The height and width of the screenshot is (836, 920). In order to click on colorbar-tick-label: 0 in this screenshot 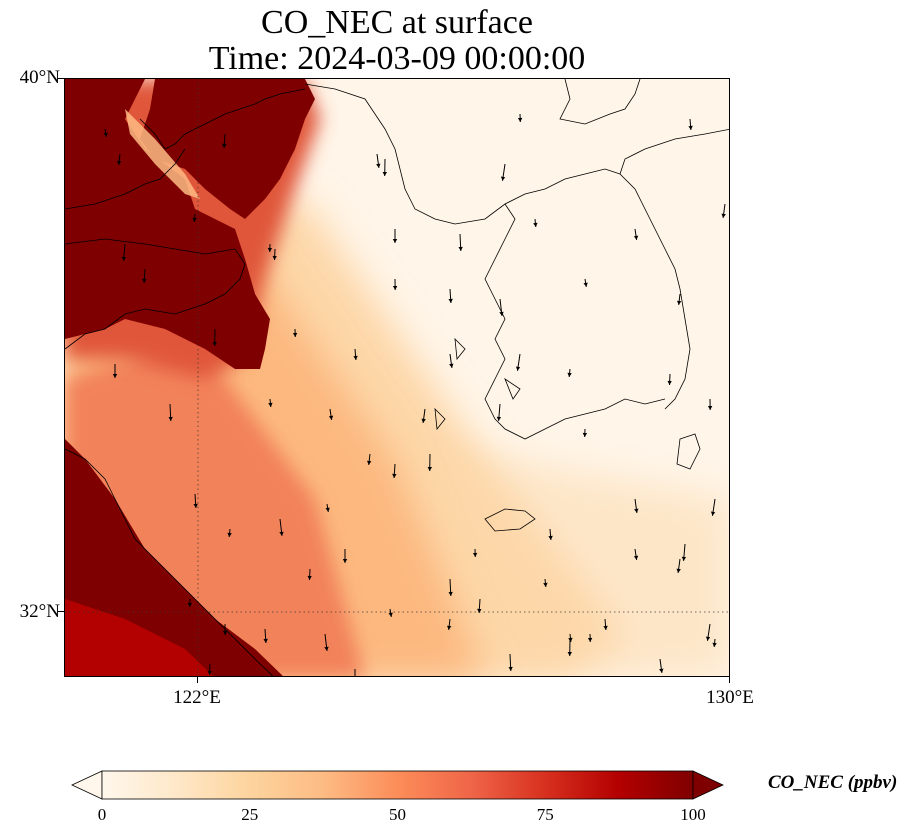, I will do `click(102, 814)`.